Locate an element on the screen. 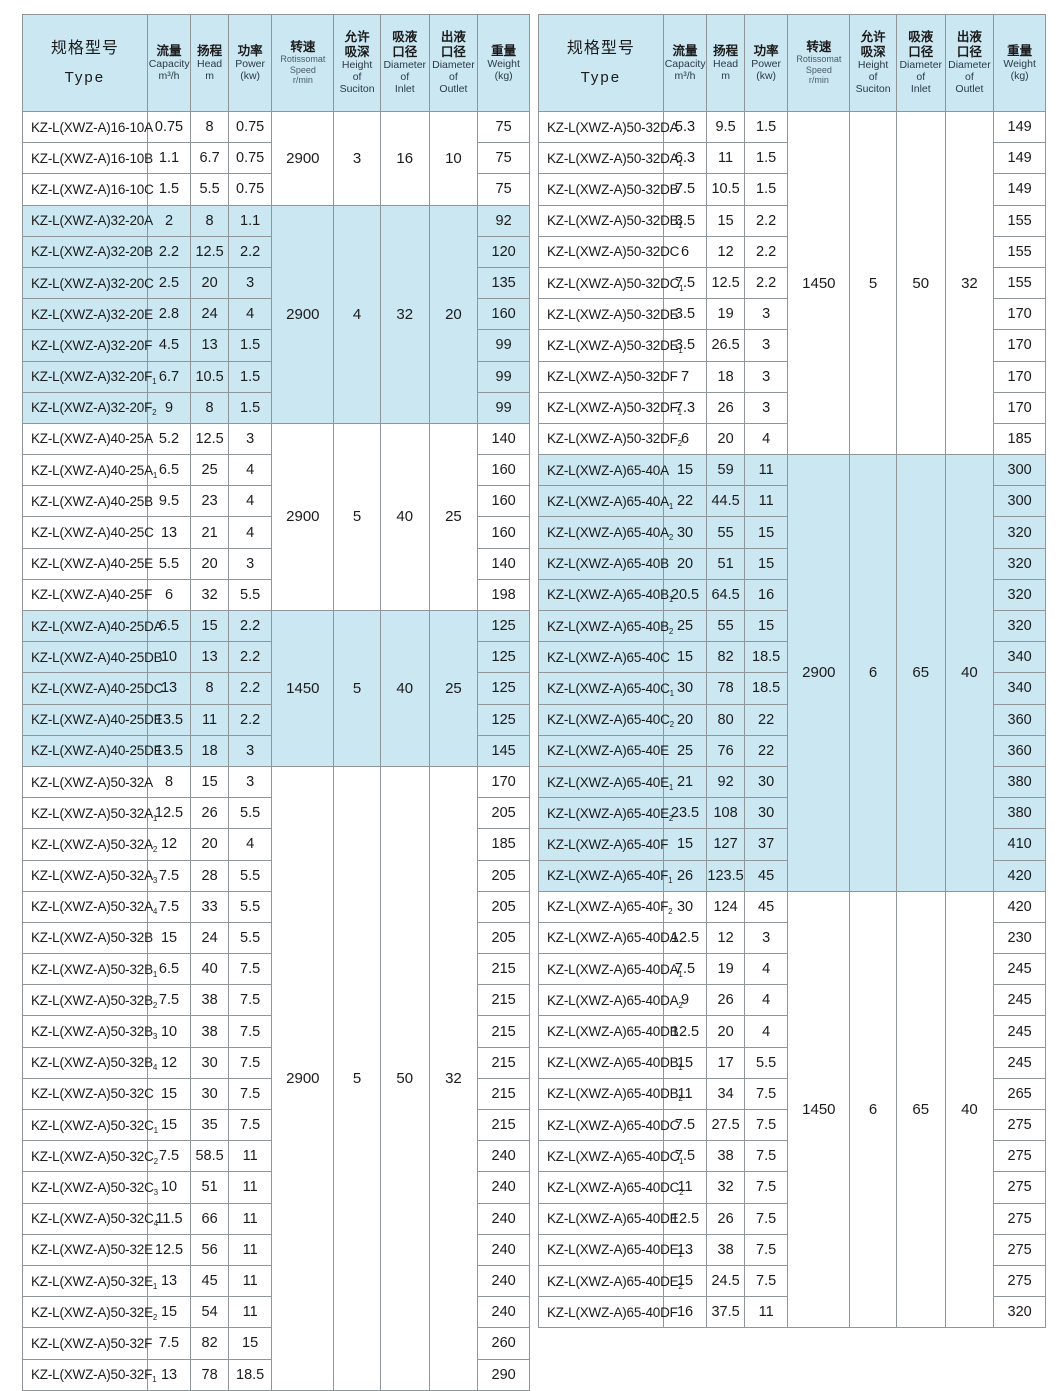  header-cell-capacity: 流量 Capacity m³/h is located at coordinates (685, 63).